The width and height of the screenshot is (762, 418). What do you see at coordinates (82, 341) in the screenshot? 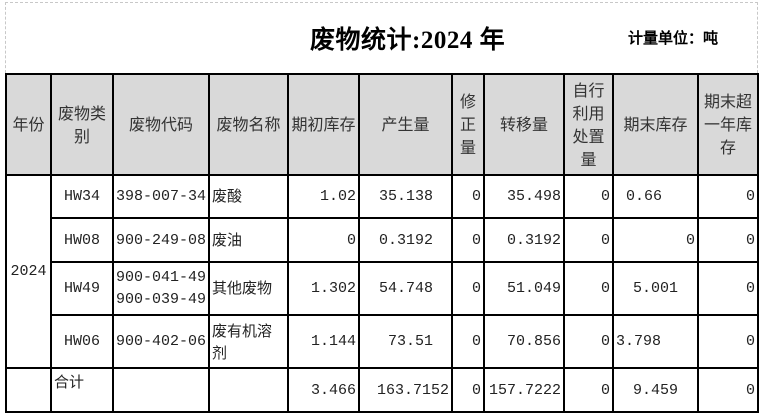
I see `category-cell: HW06` at bounding box center [82, 341].